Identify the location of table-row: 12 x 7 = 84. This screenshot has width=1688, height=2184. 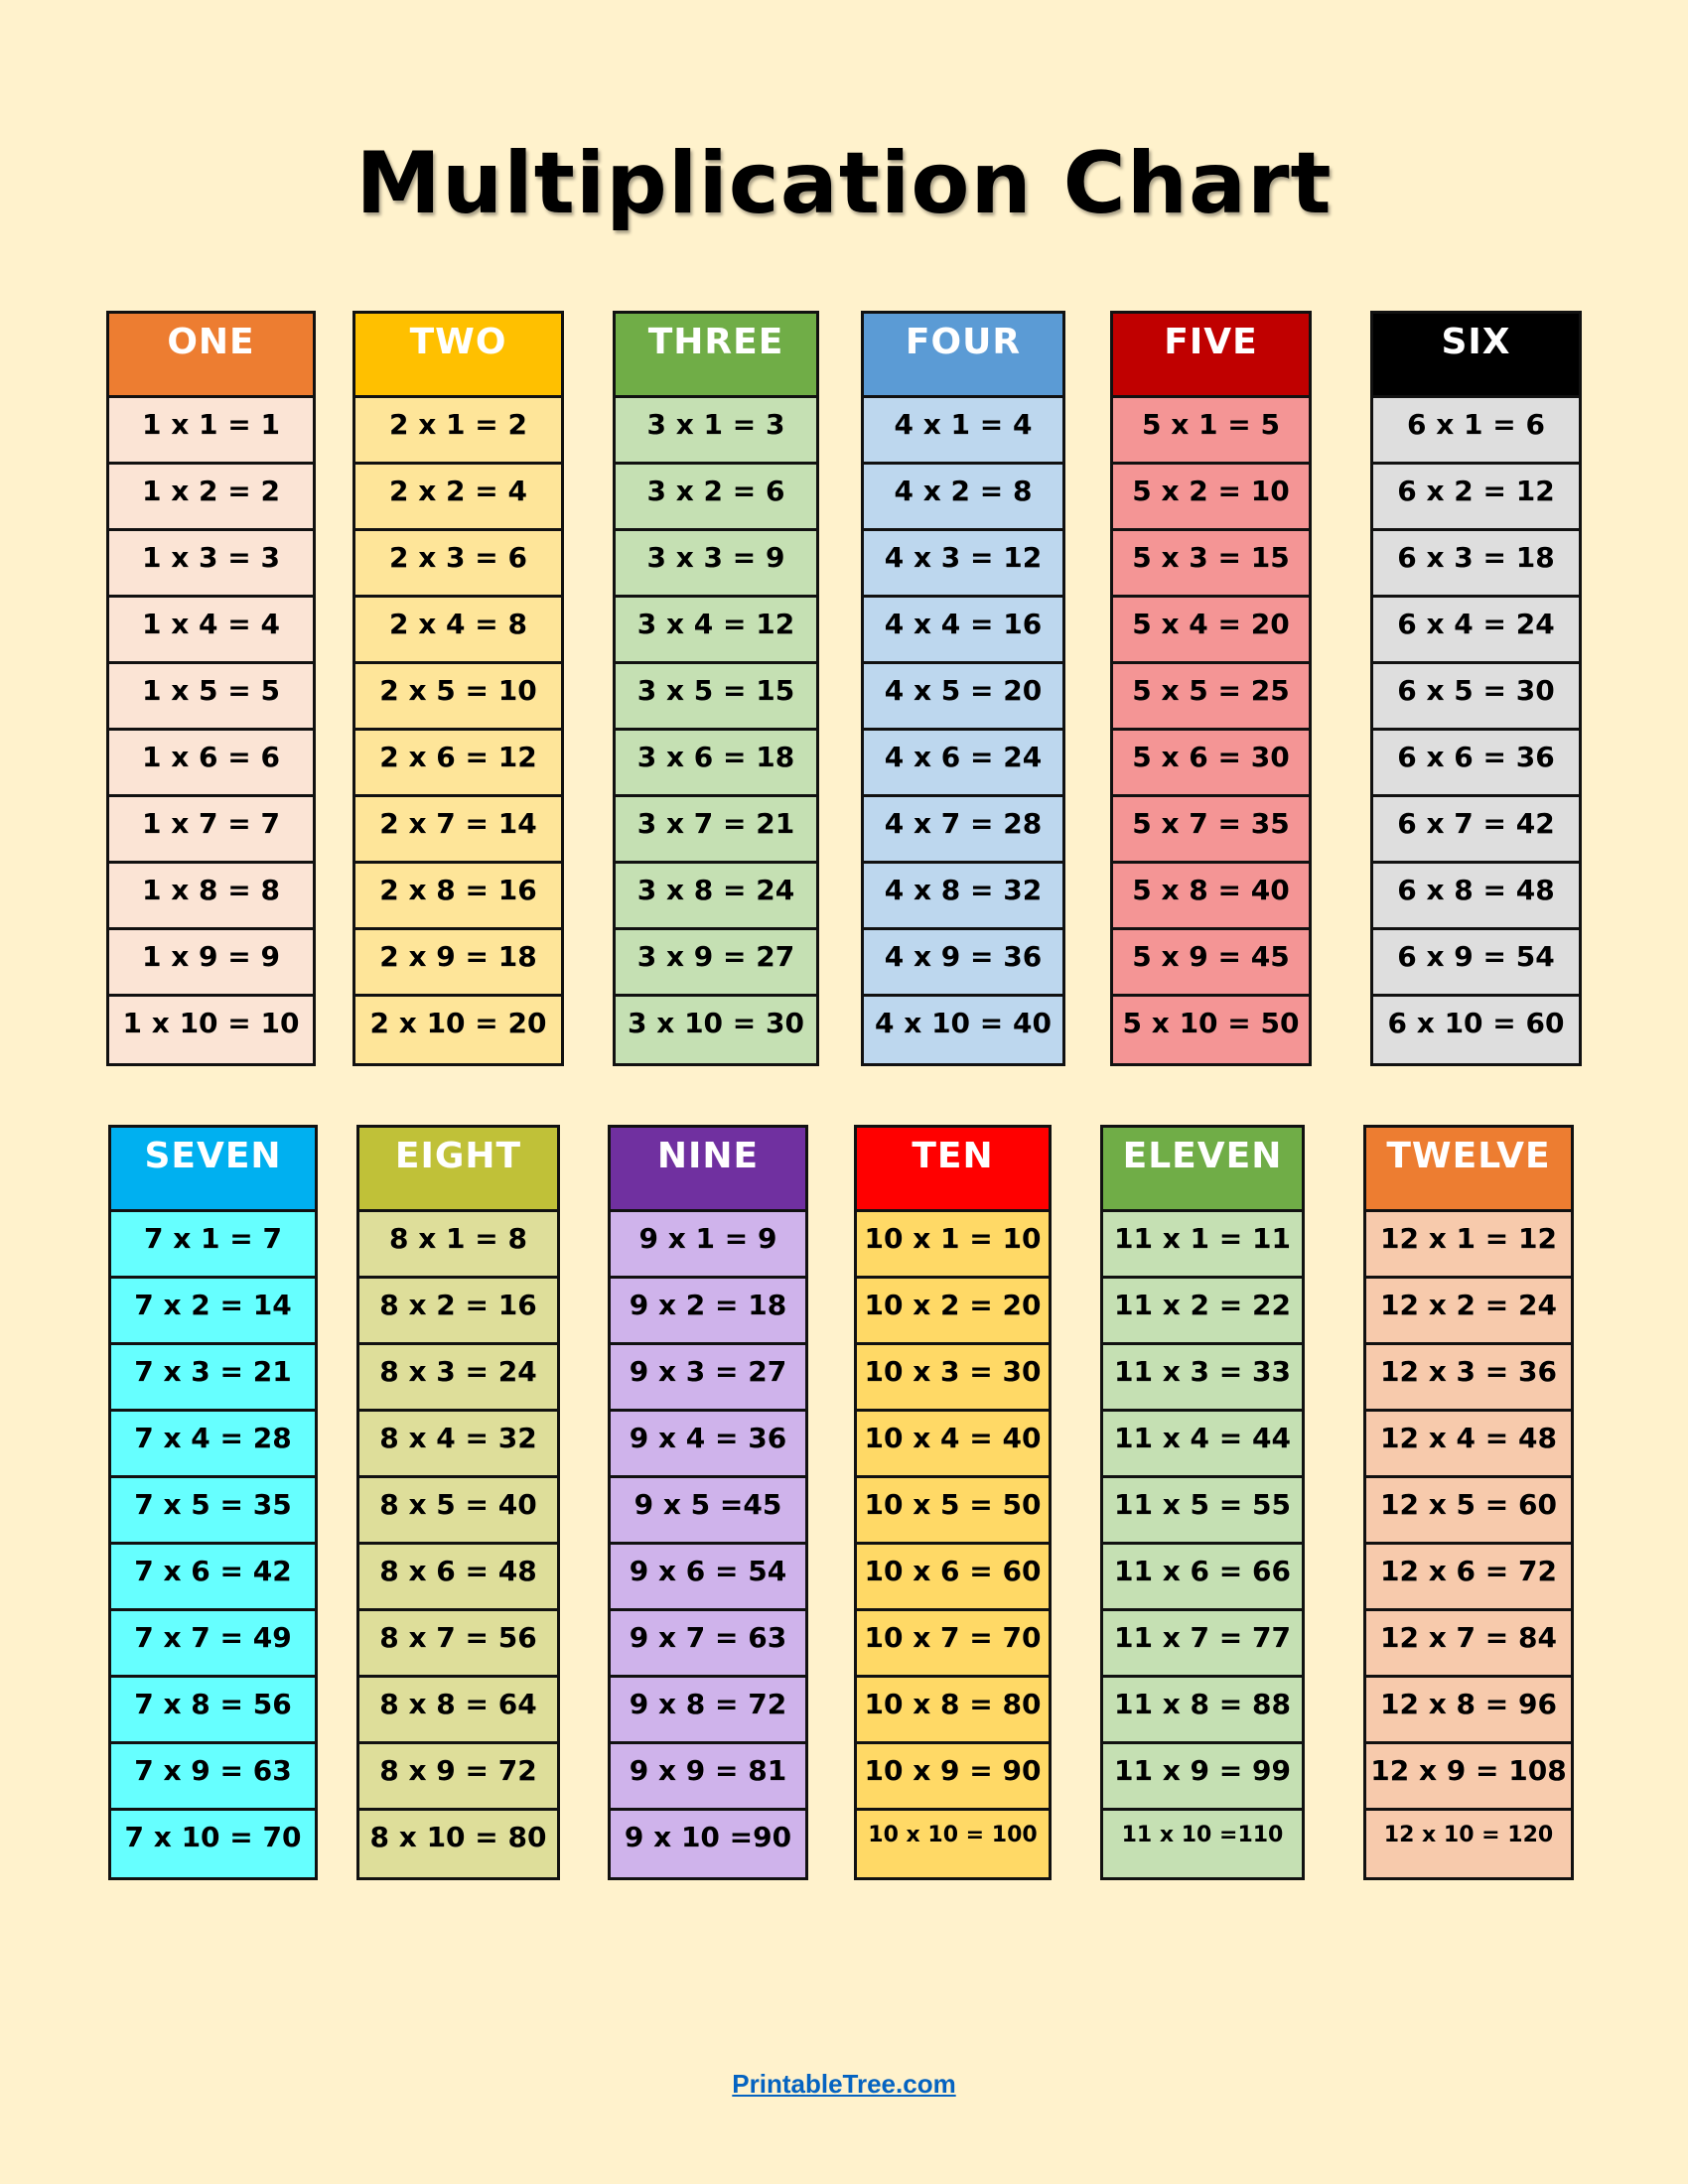
(1468, 1644).